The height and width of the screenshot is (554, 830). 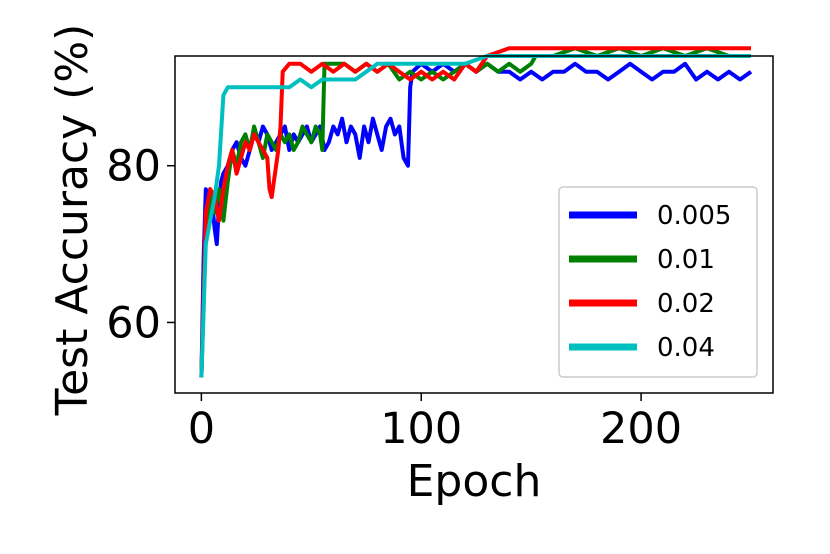 What do you see at coordinates (421, 429) in the screenshot?
I see `x-tick-label: 100` at bounding box center [421, 429].